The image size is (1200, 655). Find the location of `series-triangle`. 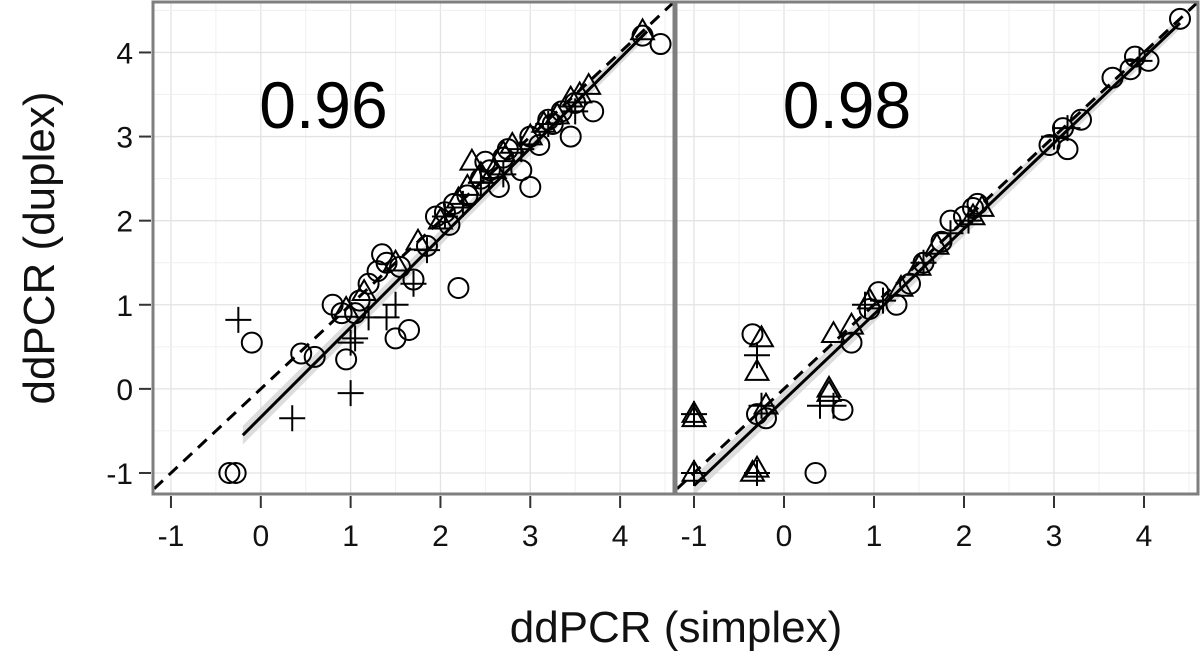

series-triangle is located at coordinates (494, 167).